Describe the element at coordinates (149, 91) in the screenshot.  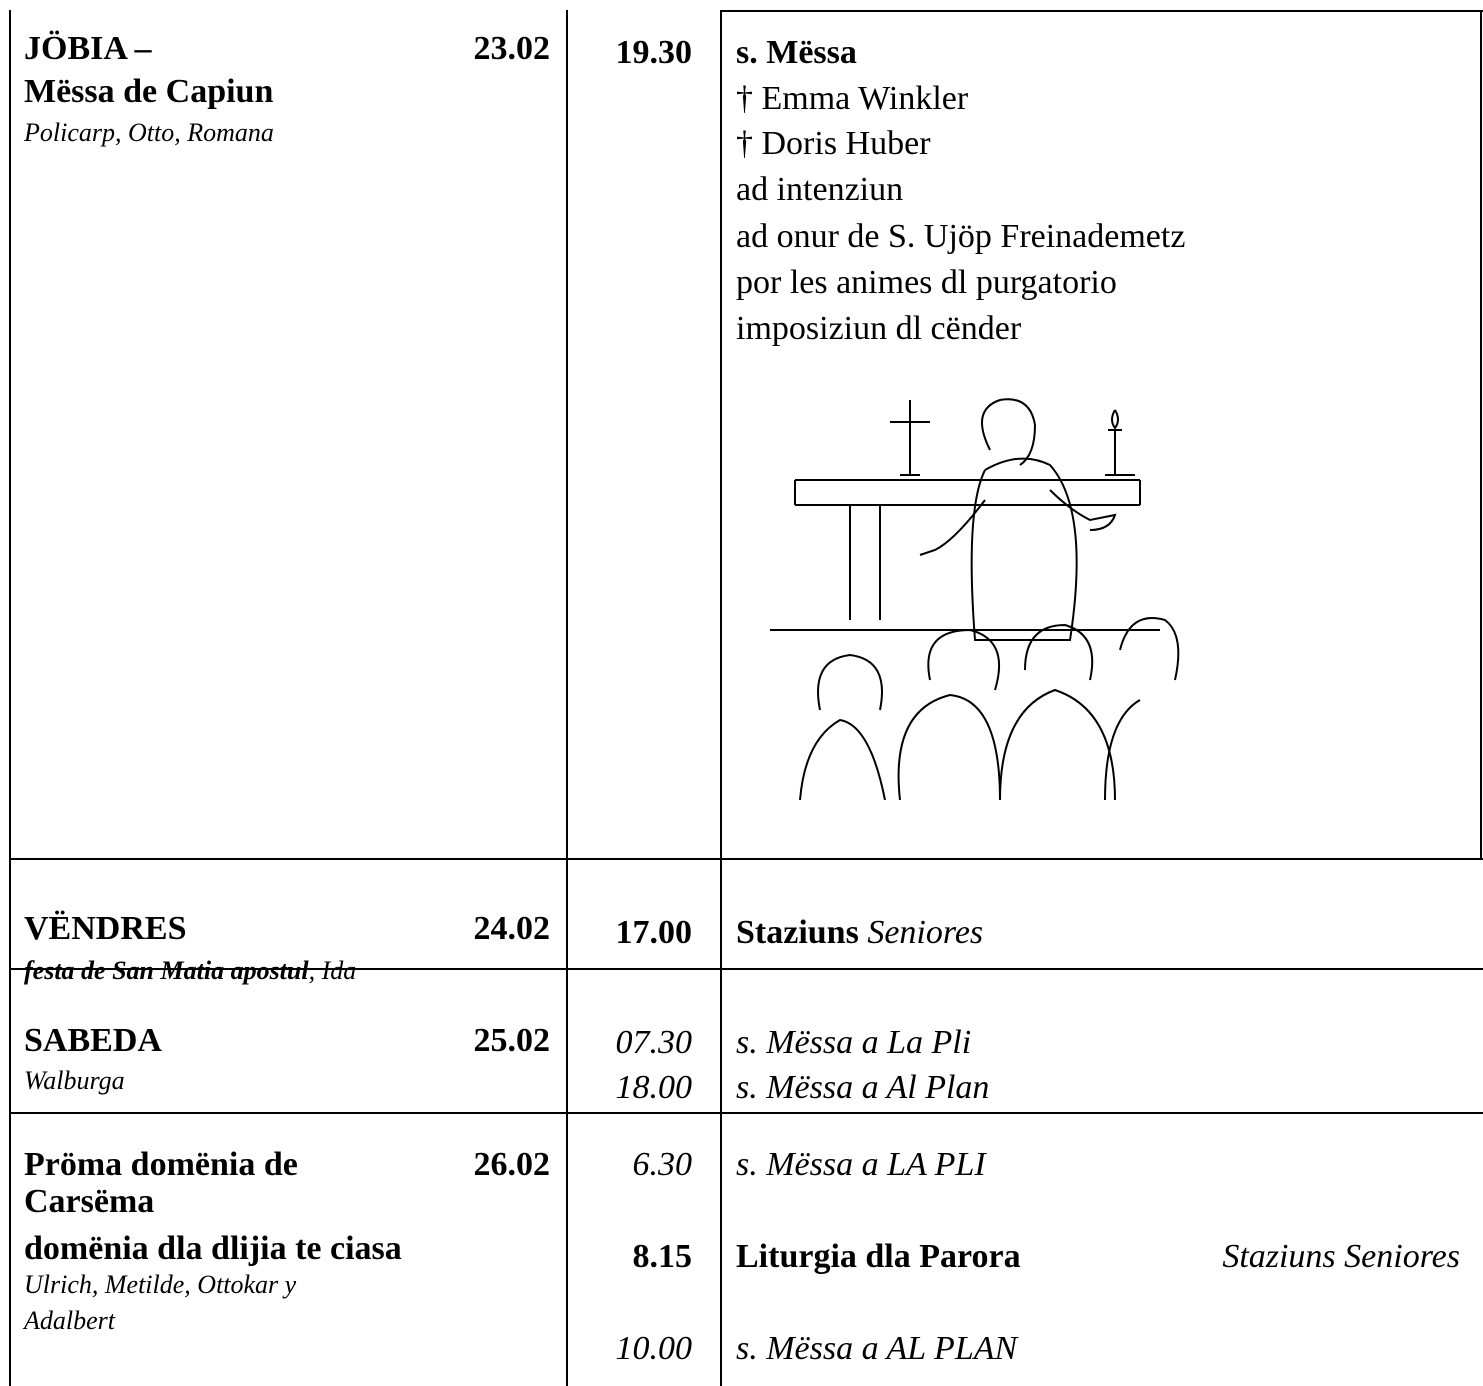
I see `day: Mëssa de Capiun` at that location.